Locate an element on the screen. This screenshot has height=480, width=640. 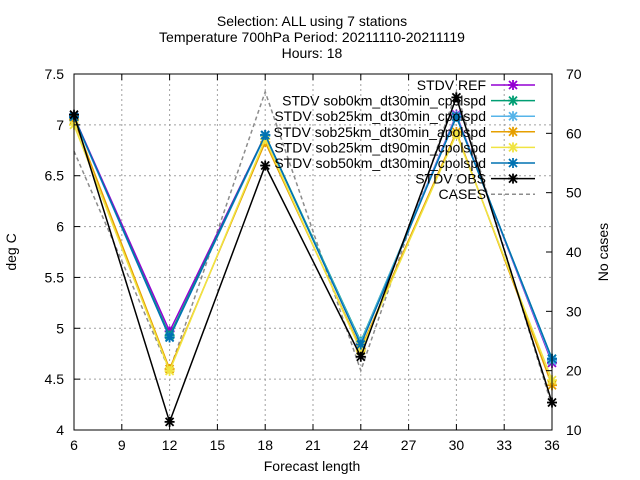
y-axis-label: deg C is located at coordinates (11, 251).